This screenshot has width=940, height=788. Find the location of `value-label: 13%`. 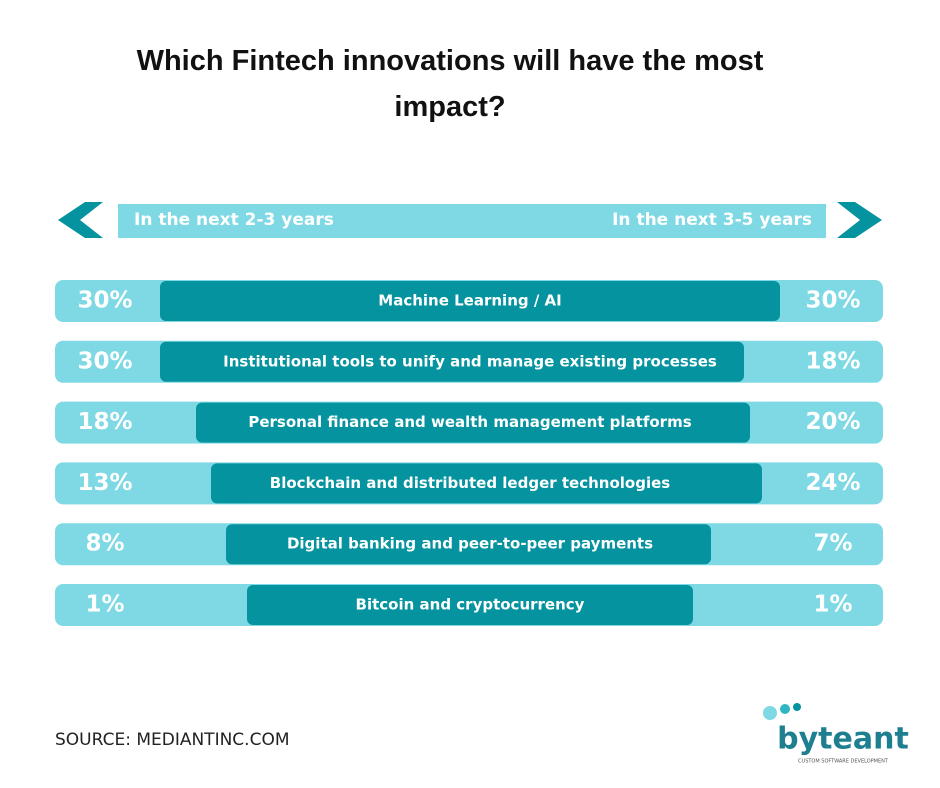

value-label: 13% is located at coordinates (104, 483).